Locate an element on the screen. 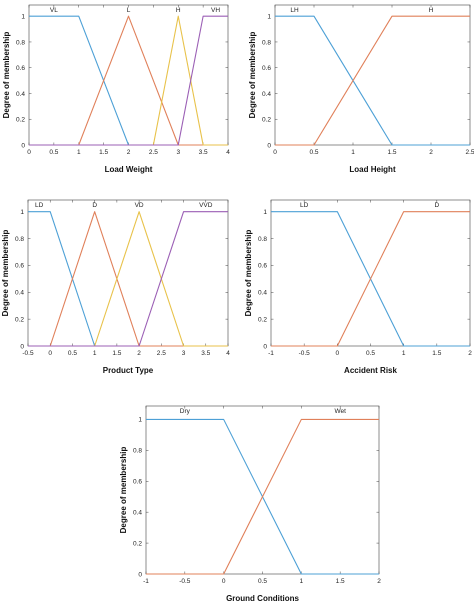 This screenshot has height=613, width=474. mf-label-vd: VD is located at coordinates (139, 205).